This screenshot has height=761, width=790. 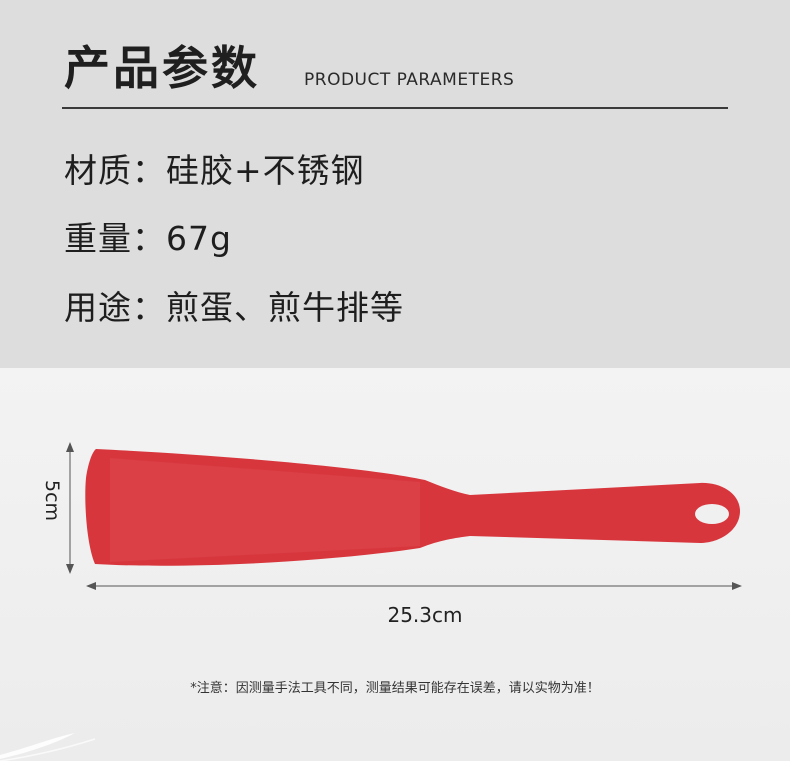 What do you see at coordinates (425, 615) in the screenshot?
I see `length-label: 25.3cm` at bounding box center [425, 615].